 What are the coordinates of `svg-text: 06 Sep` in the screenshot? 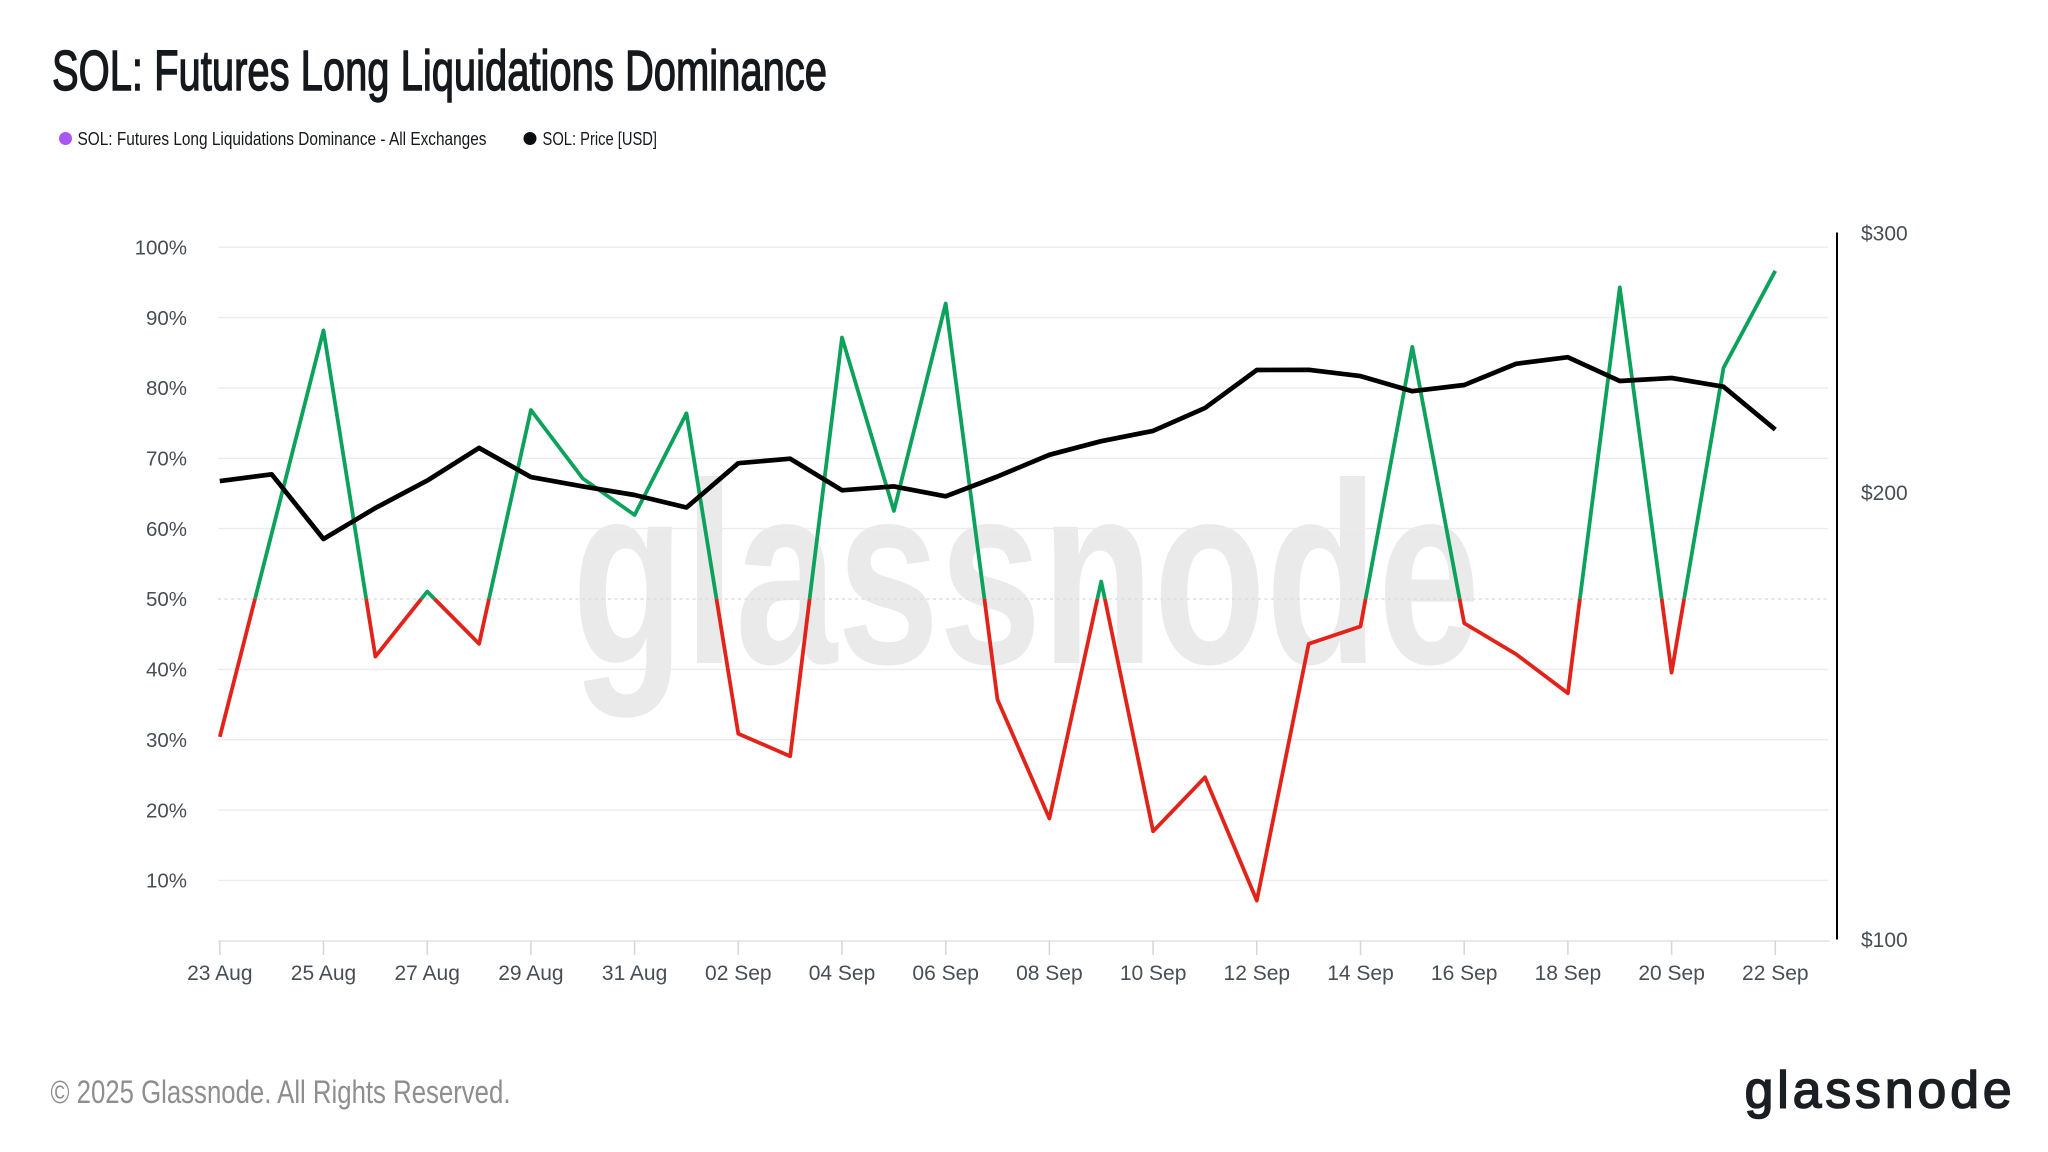 It's located at (945, 973).